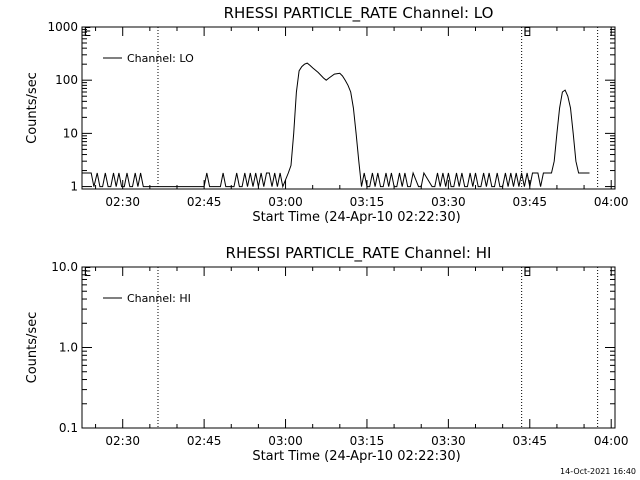 The image size is (640, 480). I want to click on lo-y-tick-label: 1, so click(74, 187).